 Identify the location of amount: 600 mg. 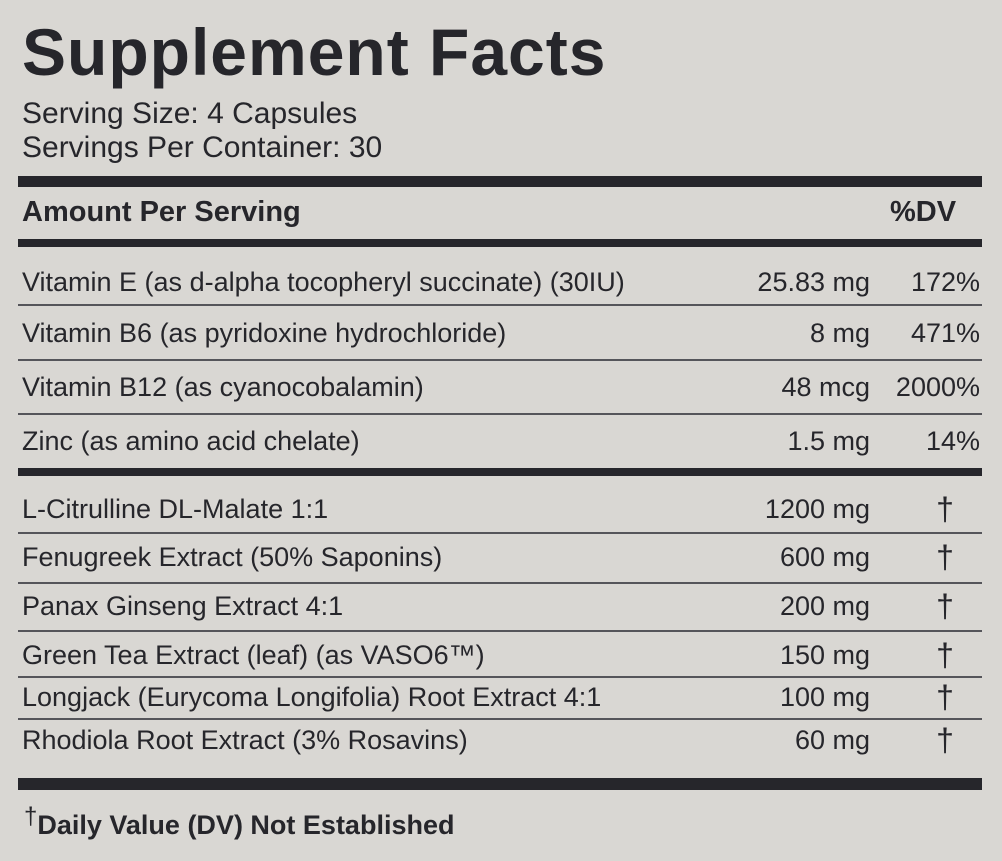
(824, 557).